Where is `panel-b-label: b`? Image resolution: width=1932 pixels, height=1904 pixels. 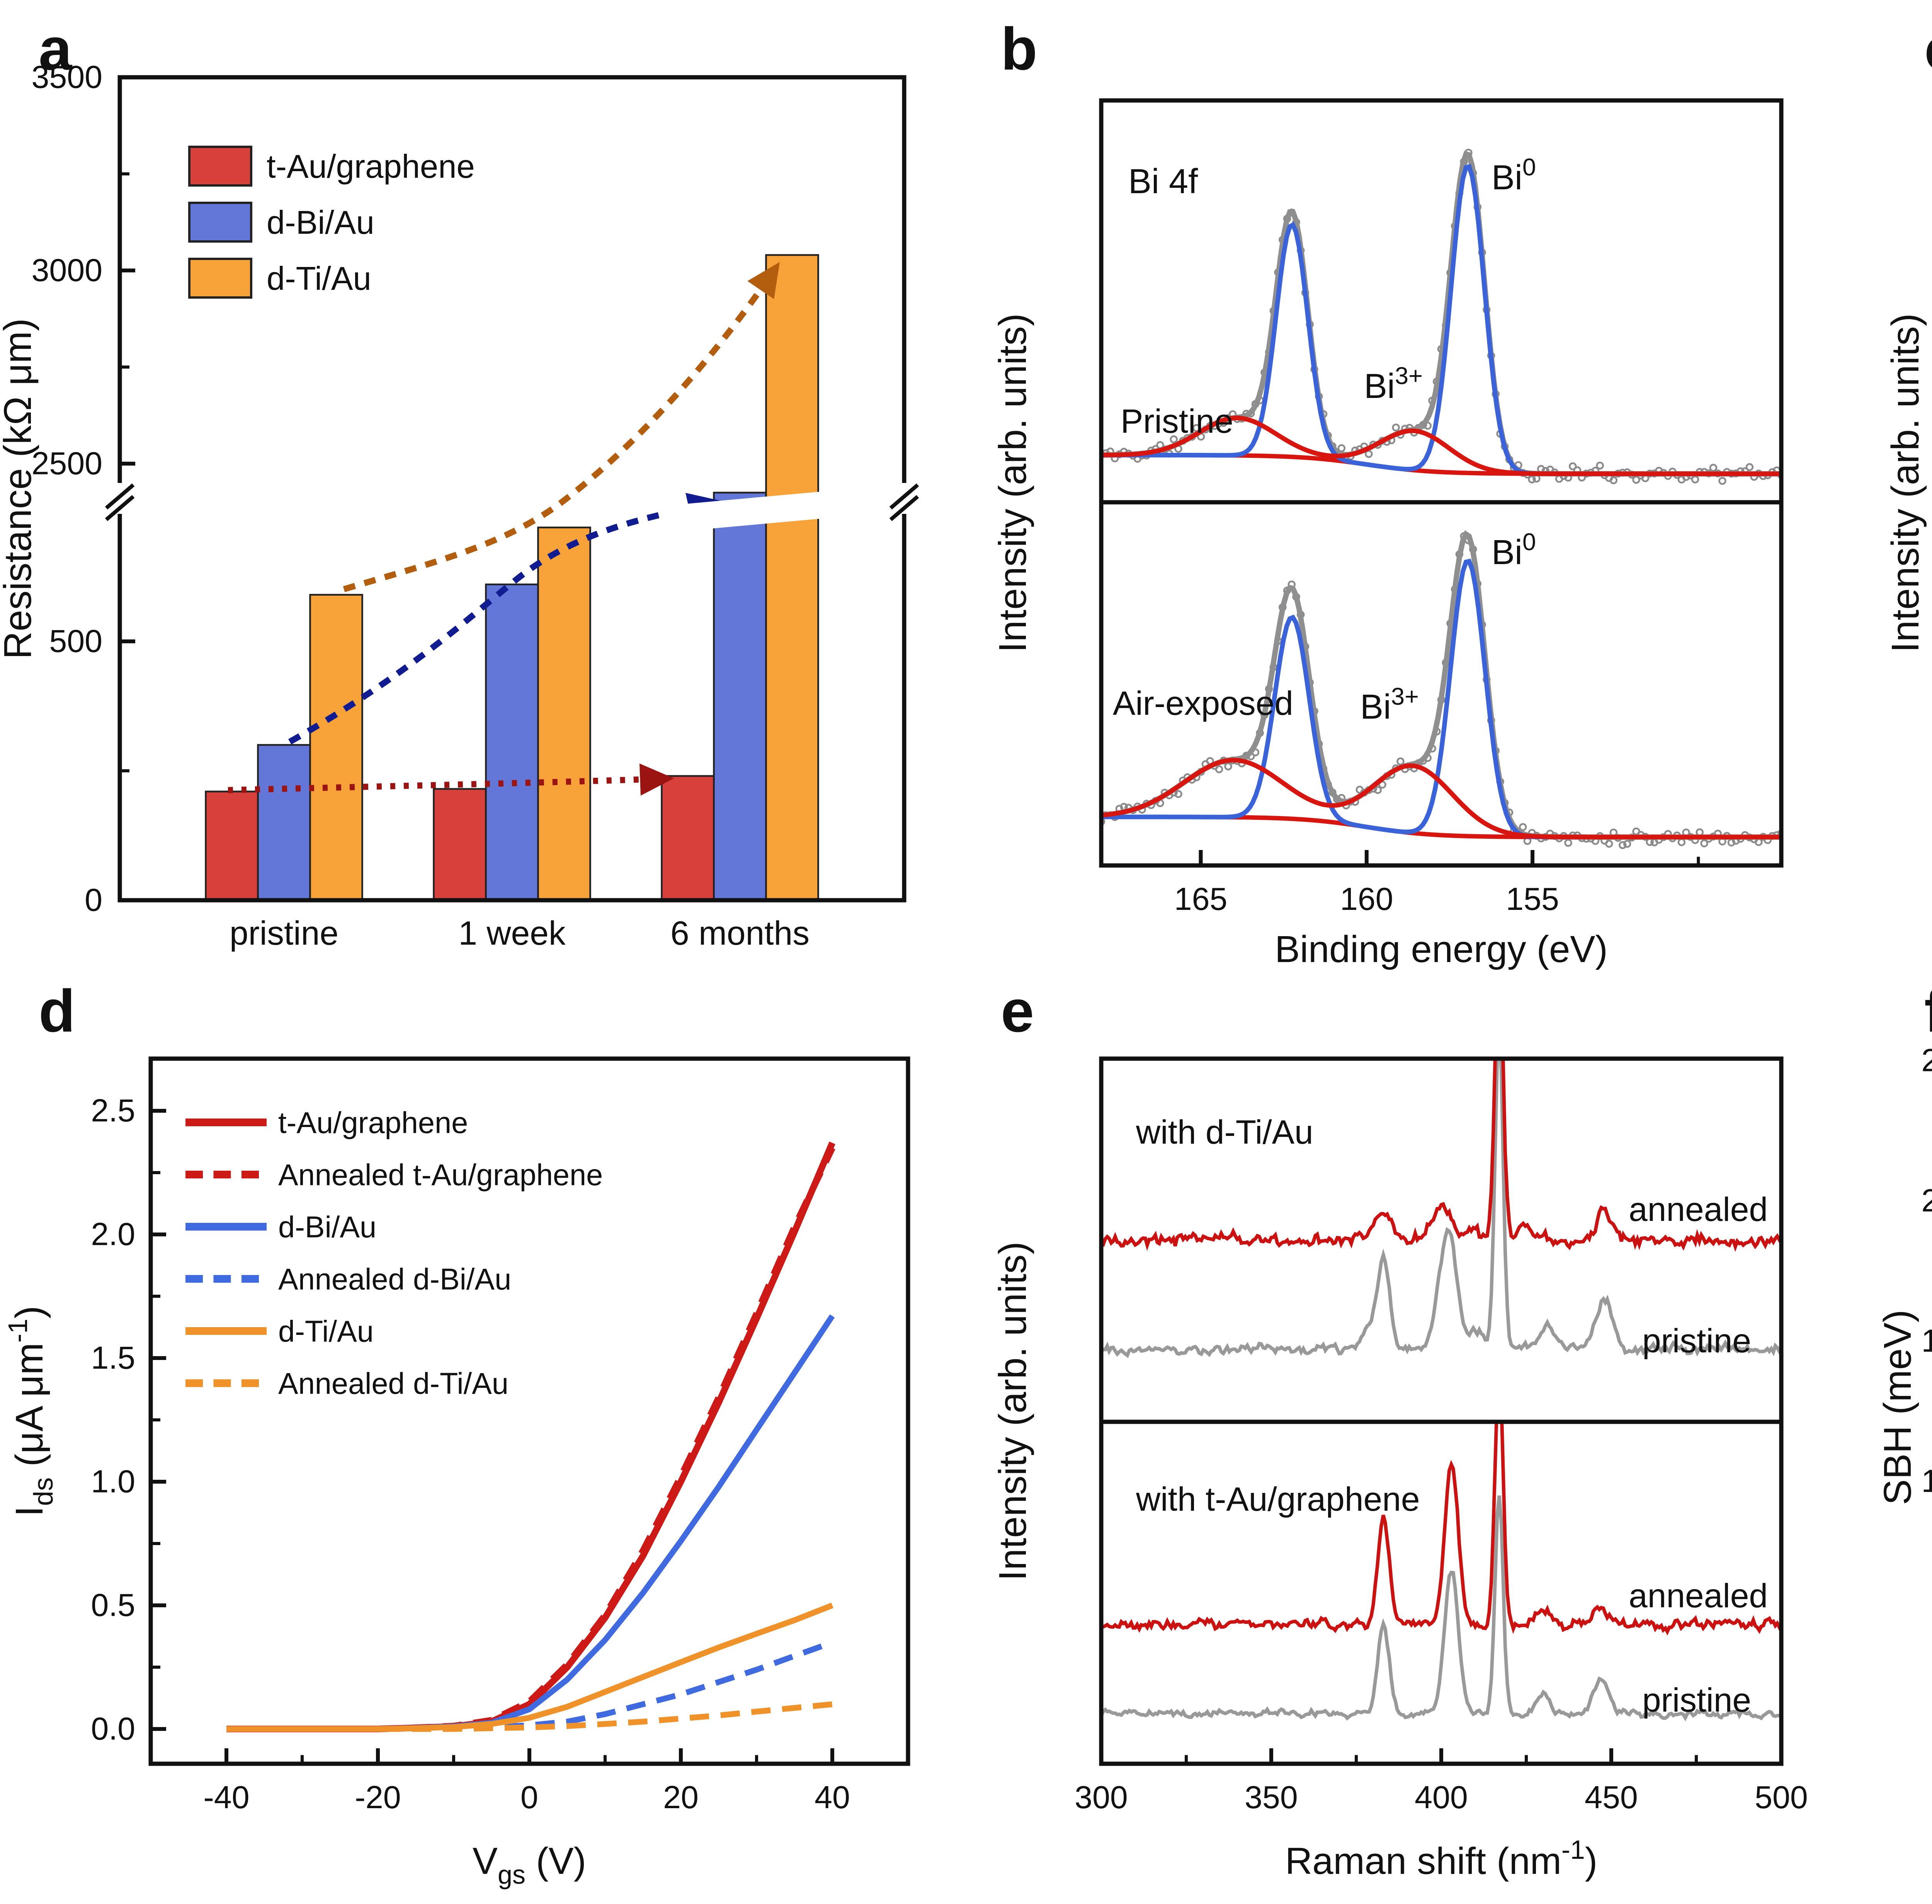 panel-b-label: b is located at coordinates (1019, 48).